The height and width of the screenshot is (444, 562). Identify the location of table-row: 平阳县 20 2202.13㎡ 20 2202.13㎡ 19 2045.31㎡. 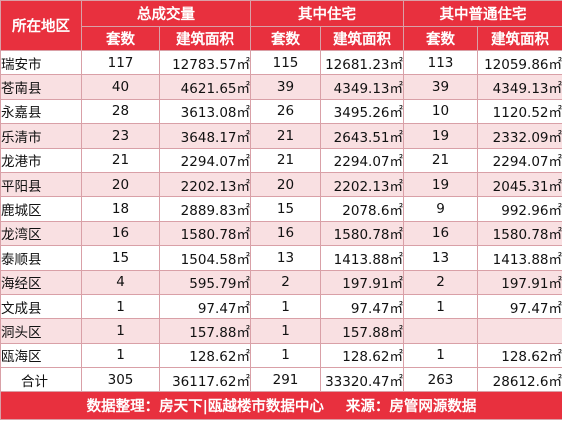
(281, 184).